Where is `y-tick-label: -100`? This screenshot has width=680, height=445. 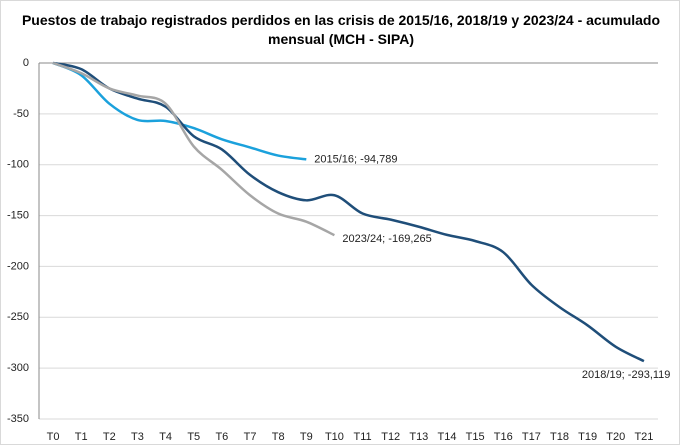
y-tick-label: -100 is located at coordinates (18, 165).